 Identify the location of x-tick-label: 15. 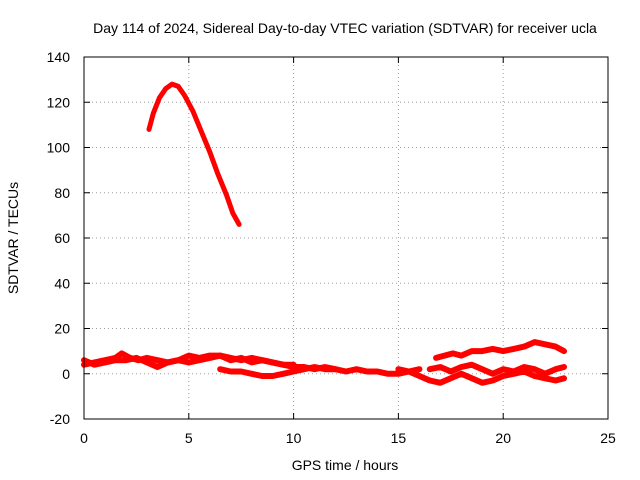
(399, 438).